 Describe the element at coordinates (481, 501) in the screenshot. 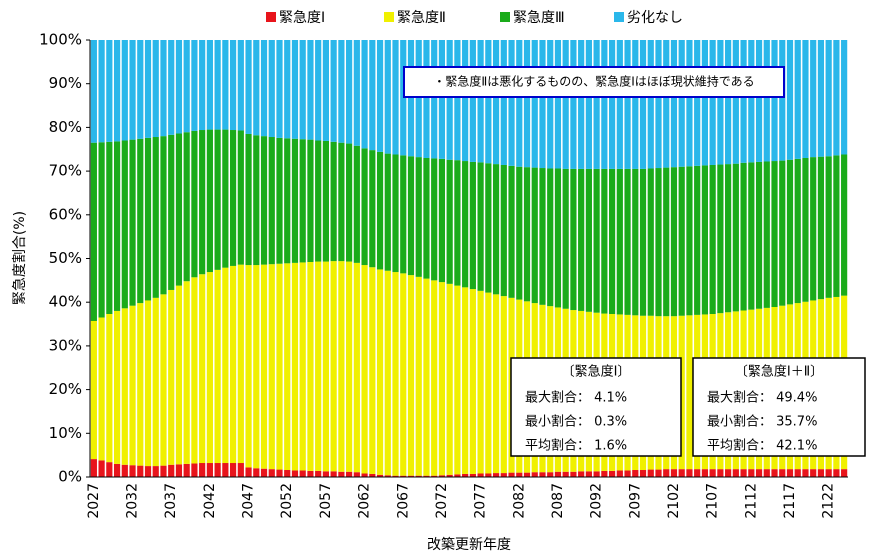

I see `x-tick-label: 2077` at that location.